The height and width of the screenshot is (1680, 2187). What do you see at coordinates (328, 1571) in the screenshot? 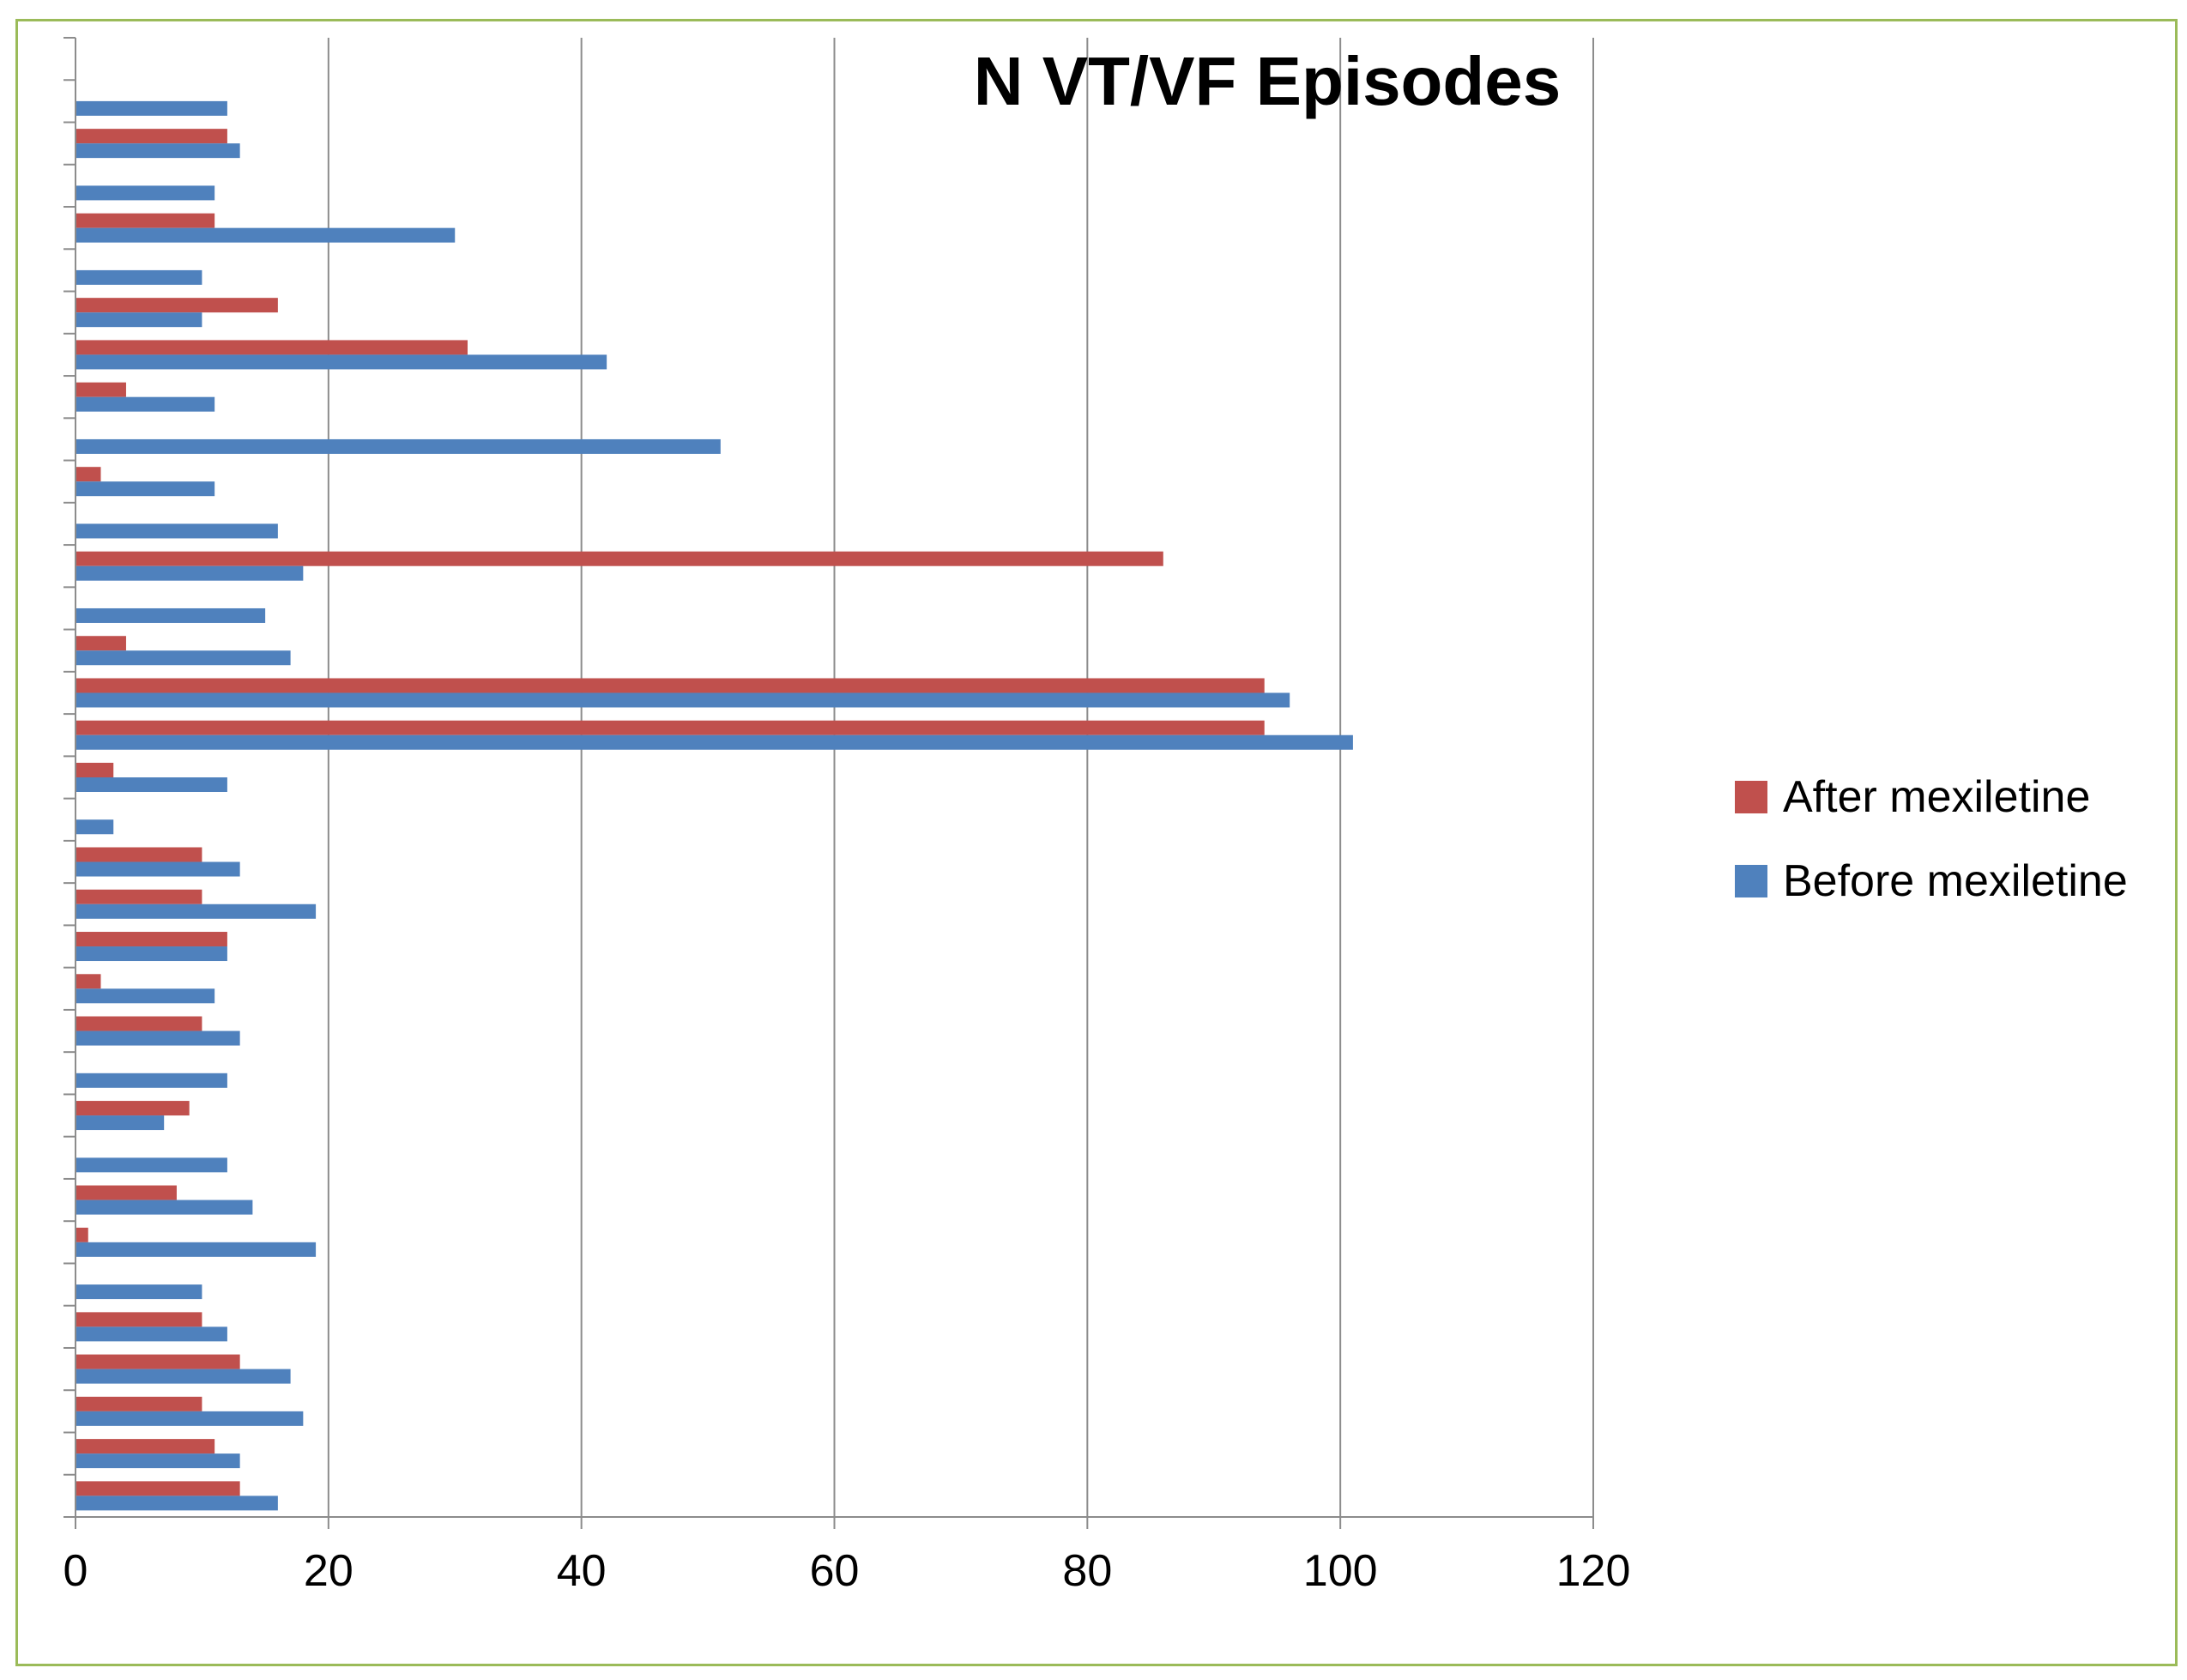
I see `x-tick-label: 20` at bounding box center [328, 1571].